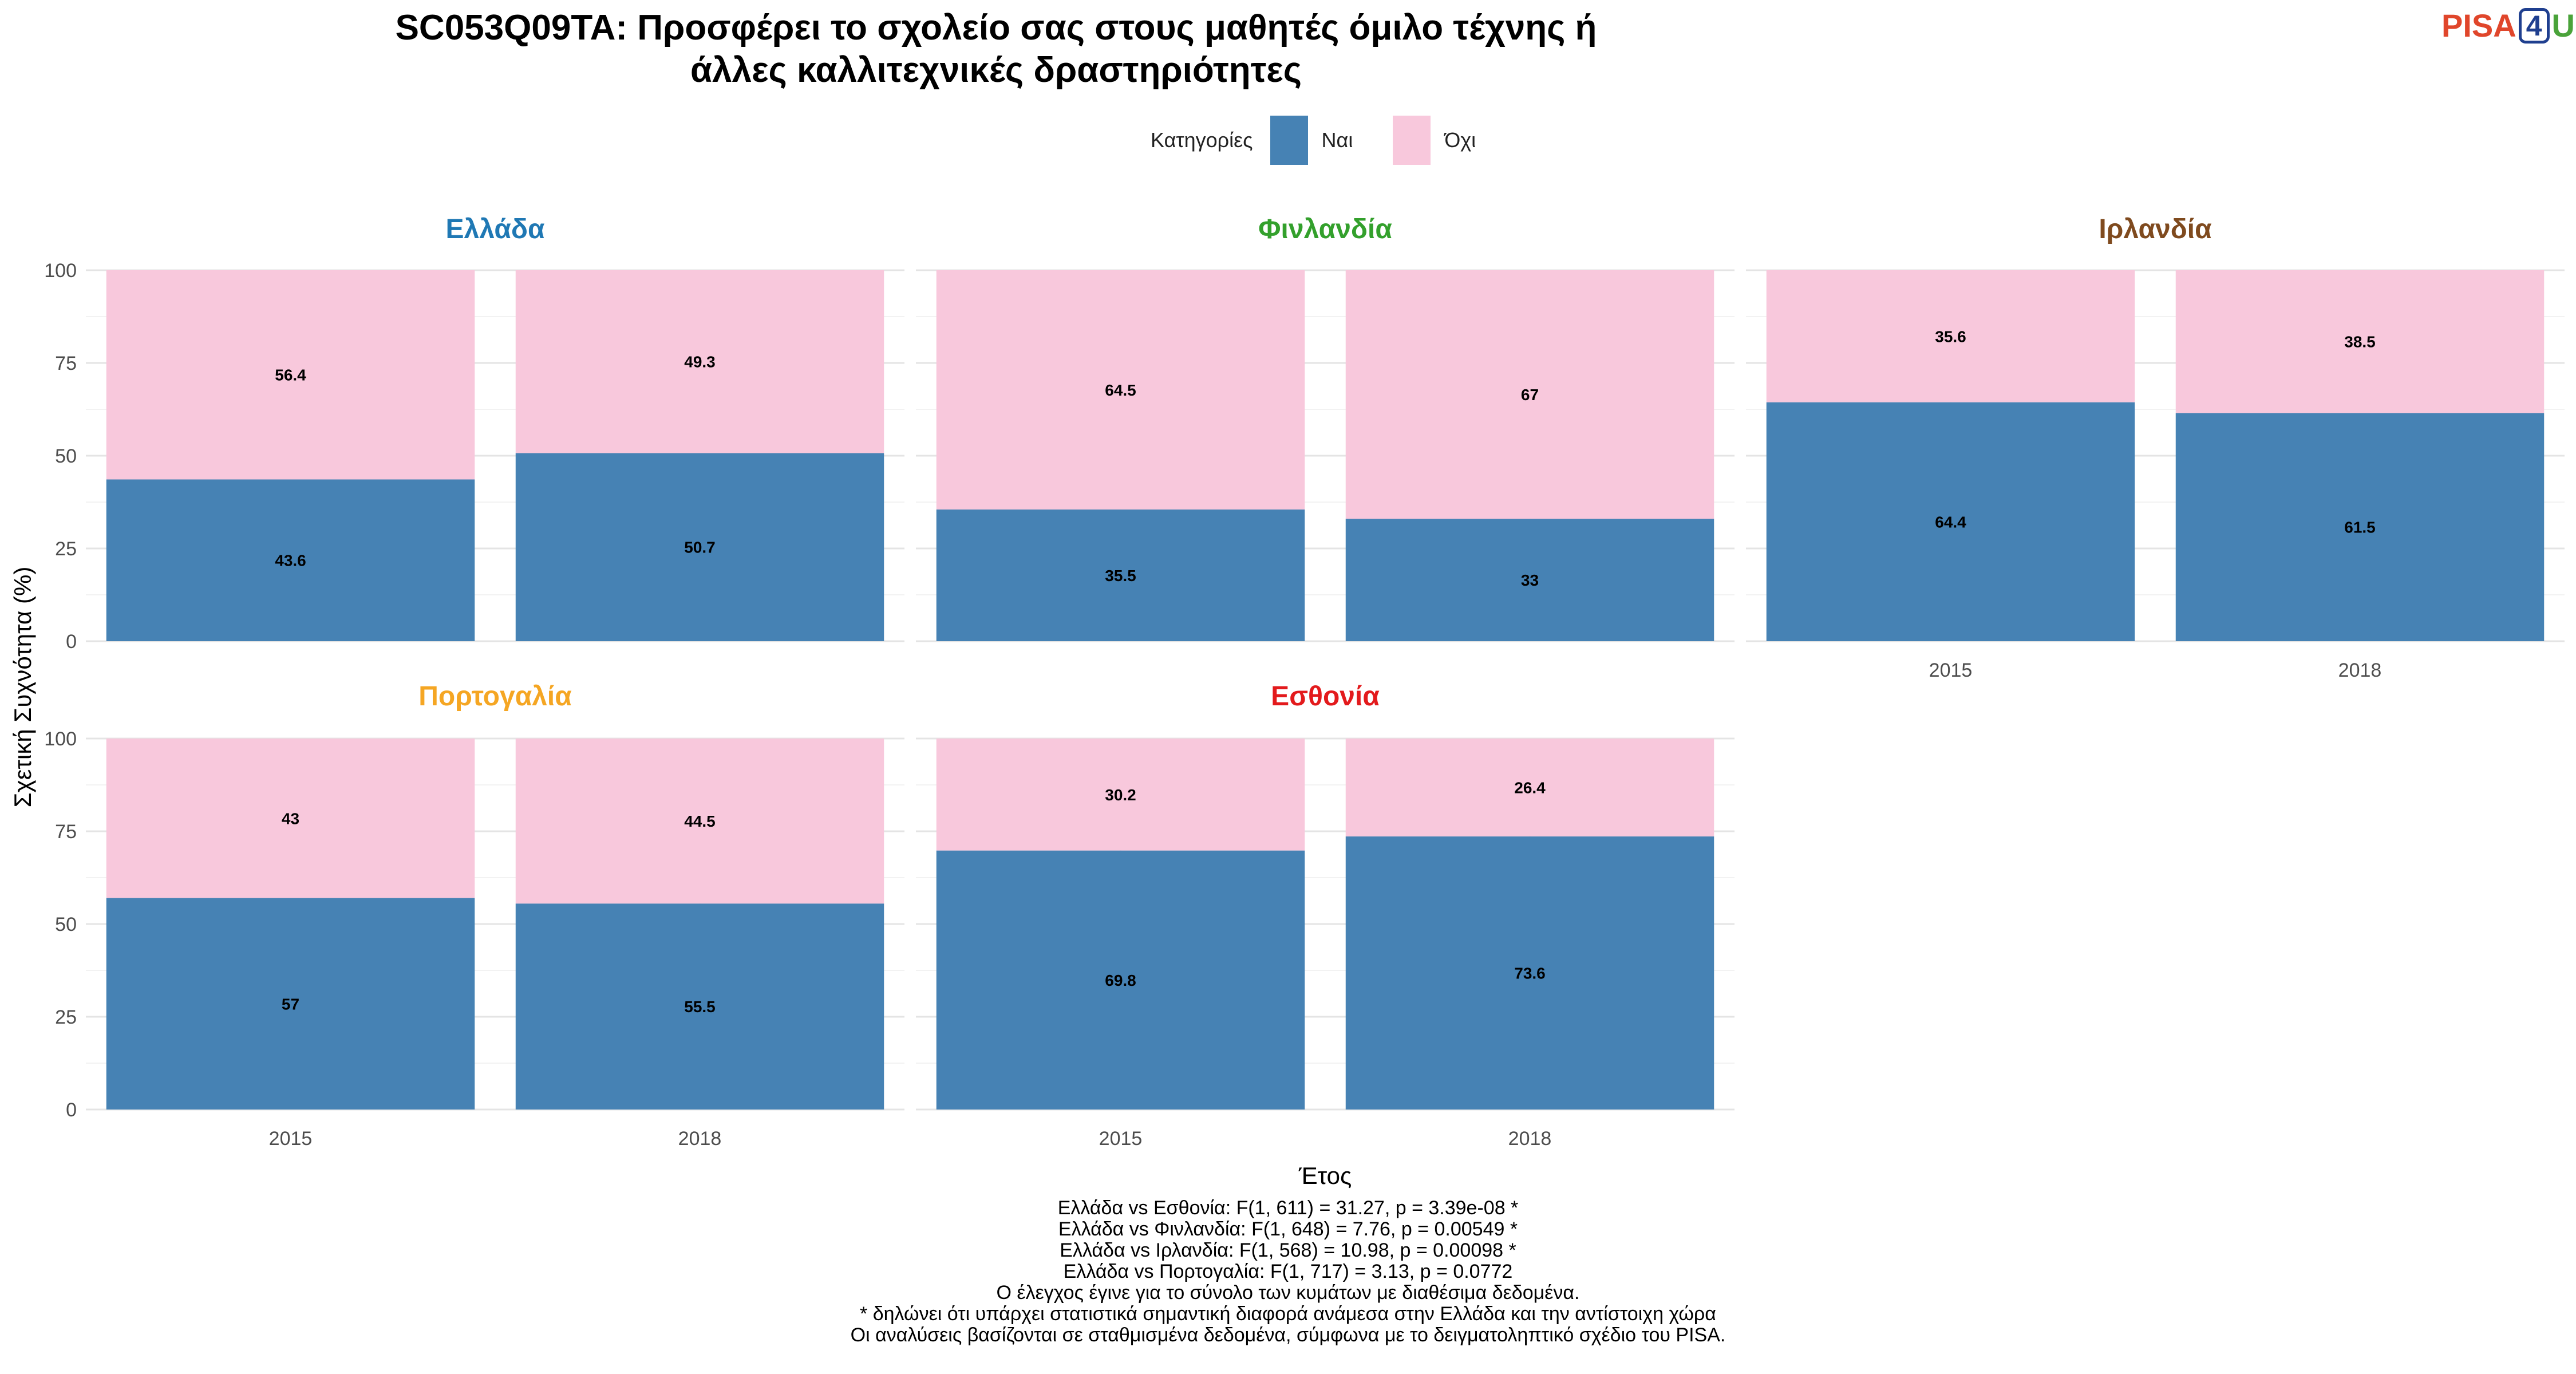 The width and height of the screenshot is (2576, 1374). What do you see at coordinates (1202, 140) in the screenshot?
I see `legend-title: Κατηγορίες` at bounding box center [1202, 140].